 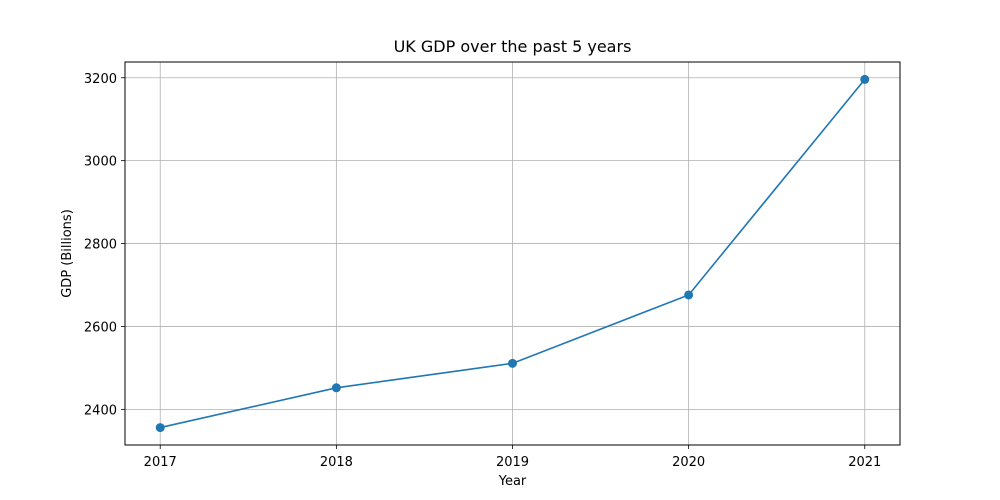 I want to click on y-tick-label: 3000, so click(x=100, y=162).